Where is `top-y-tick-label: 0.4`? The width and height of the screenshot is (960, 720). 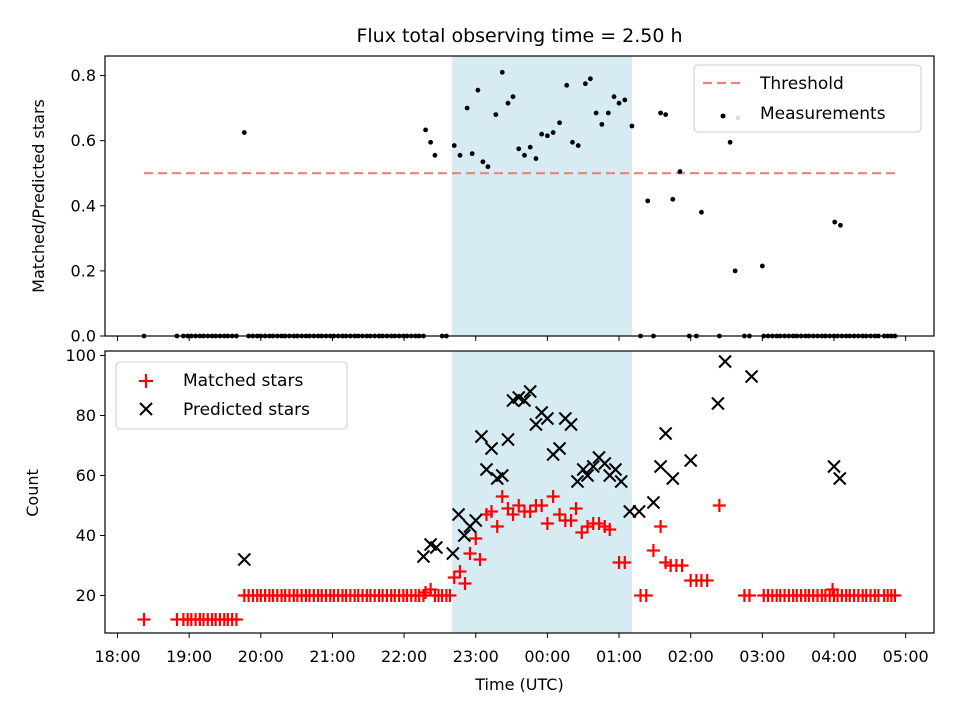 top-y-tick-label: 0.4 is located at coordinates (83, 205).